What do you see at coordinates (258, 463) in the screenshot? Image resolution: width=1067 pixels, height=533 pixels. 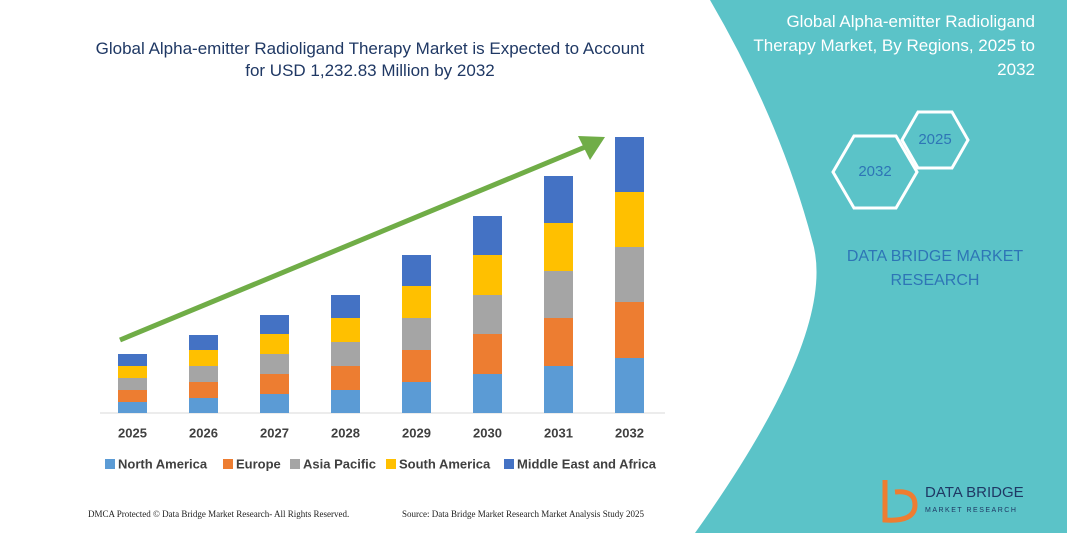 I see `legend-label: Europe` at bounding box center [258, 463].